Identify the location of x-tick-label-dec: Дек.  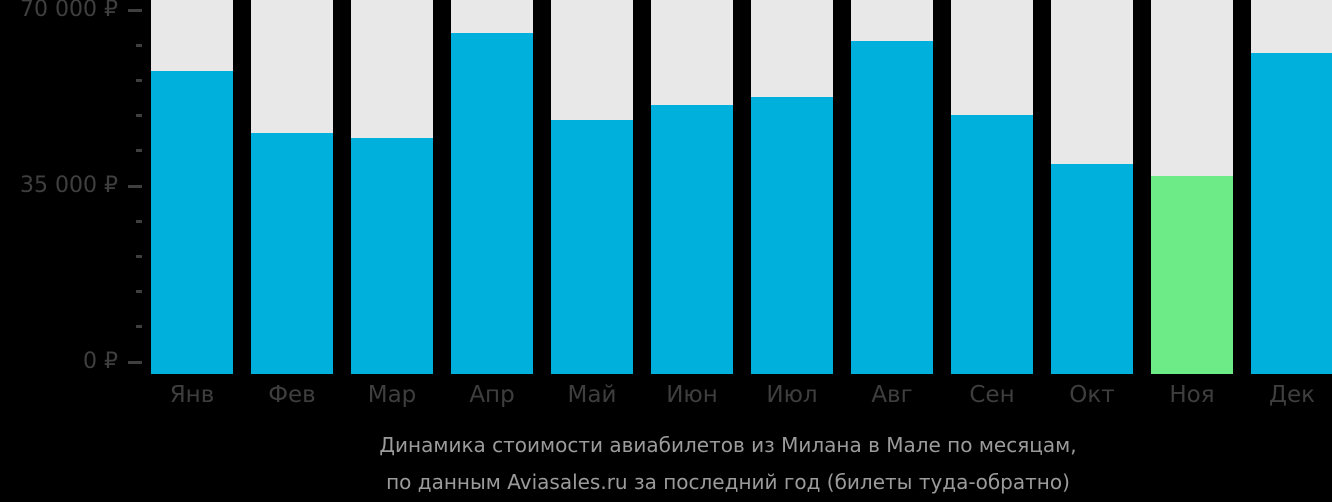
(1291, 395).